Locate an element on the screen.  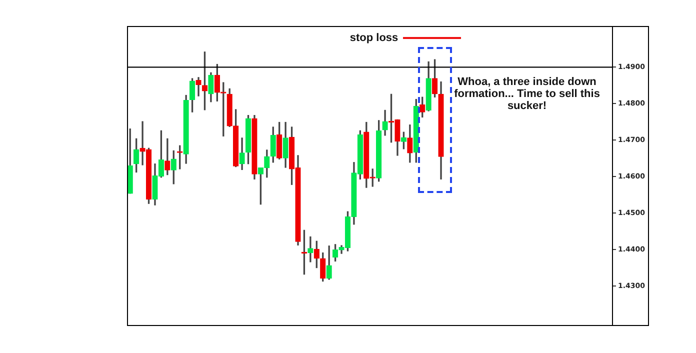
annotation: Whoa, a three inside down formation... Time to sell this sucker! is located at coordinates (527, 94).